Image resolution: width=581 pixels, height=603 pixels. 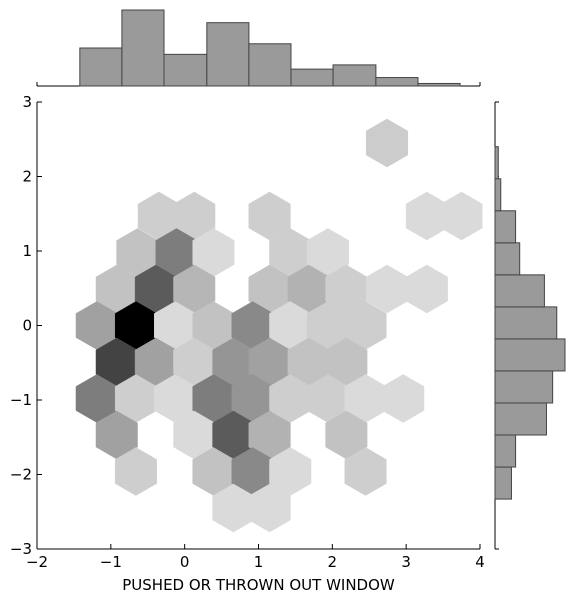 I want to click on y-tick-label: 1, so click(x=27, y=251).